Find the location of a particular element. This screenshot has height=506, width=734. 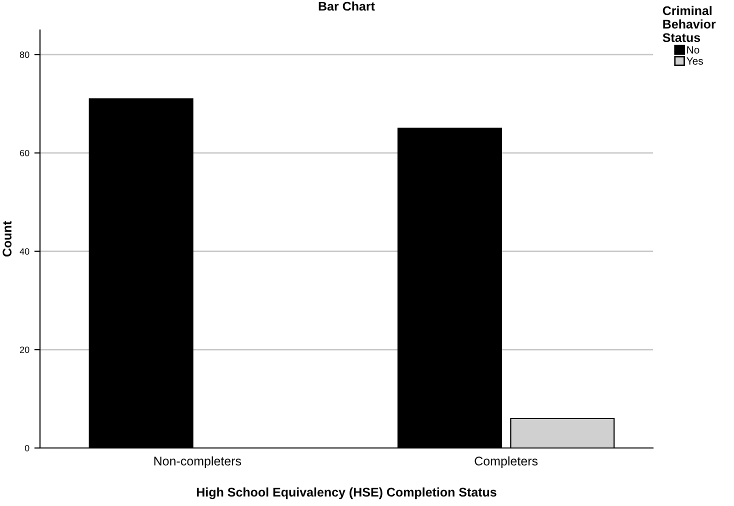

y-tick-label: 80 is located at coordinates (25, 55).